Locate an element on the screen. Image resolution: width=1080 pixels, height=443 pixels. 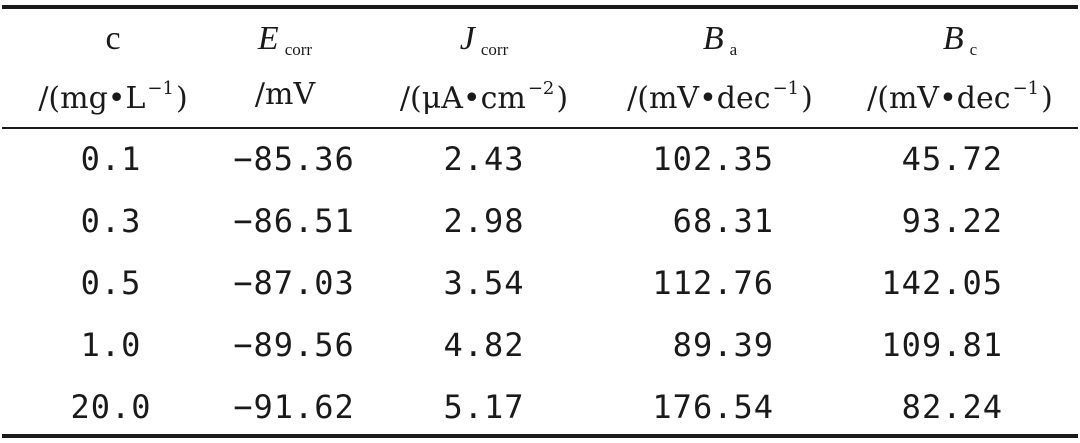
table-cell: 2.98 is located at coordinates (484, 221).